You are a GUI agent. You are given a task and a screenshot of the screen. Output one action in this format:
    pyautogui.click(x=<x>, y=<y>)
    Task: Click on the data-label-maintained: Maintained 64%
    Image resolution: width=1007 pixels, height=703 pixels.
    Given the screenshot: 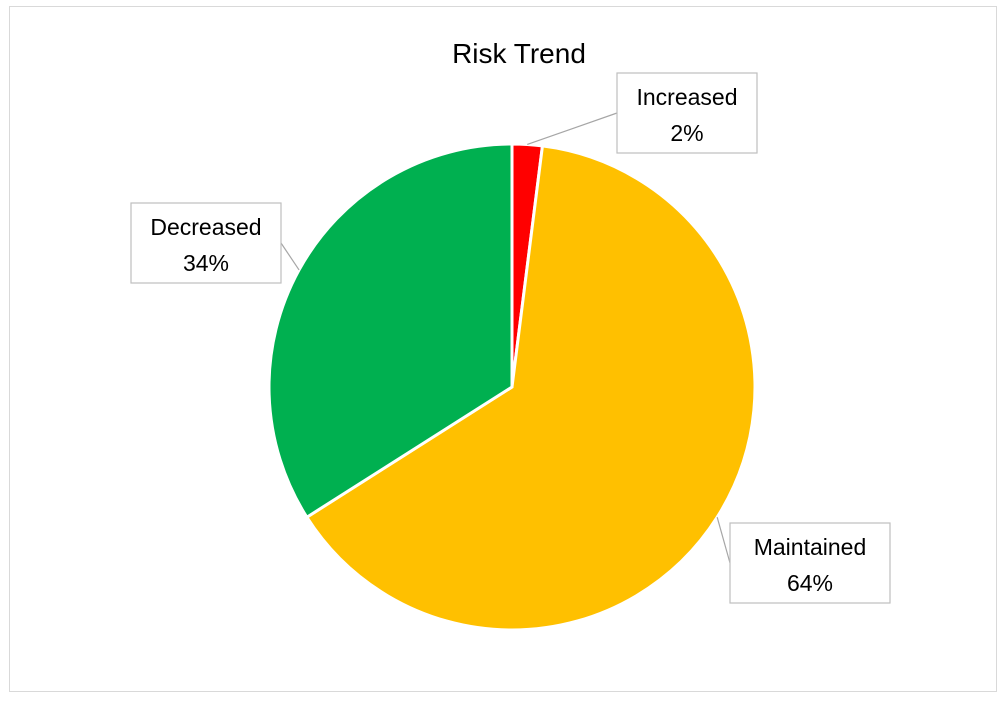 What is the action you would take?
    pyautogui.click(x=803, y=560)
    